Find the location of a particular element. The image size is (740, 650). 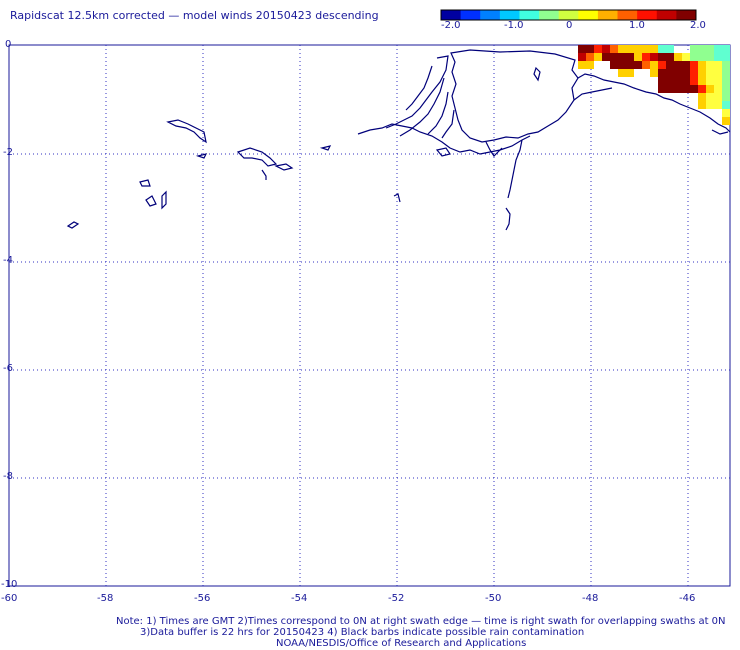

coast-south-shore is located at coordinates (444, 139).